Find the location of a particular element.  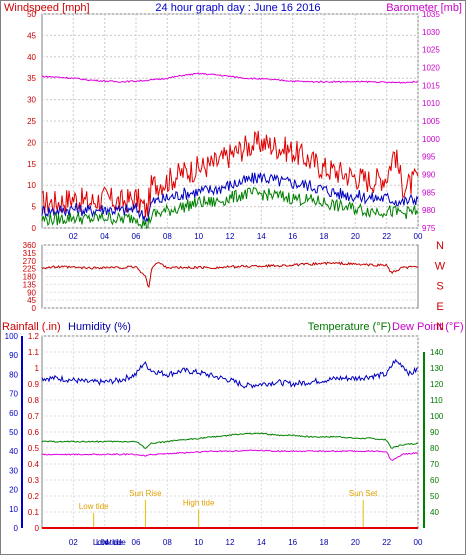

climate-x-tick-label: 08 is located at coordinates (167, 542).